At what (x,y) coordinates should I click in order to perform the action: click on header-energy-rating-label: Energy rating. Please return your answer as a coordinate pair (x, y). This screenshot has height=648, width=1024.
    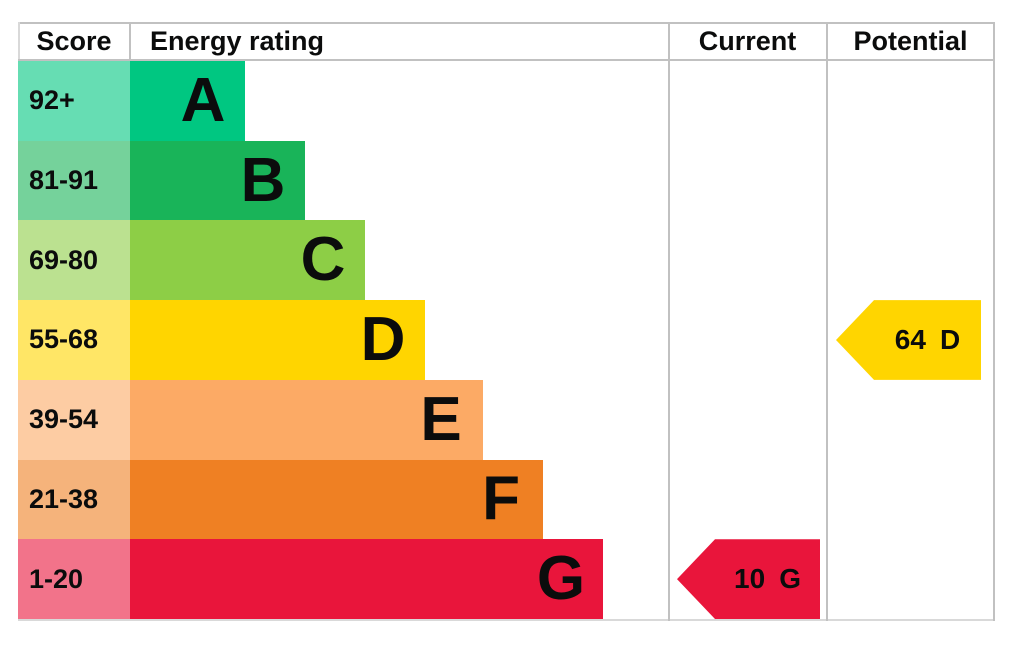
    Looking at the image, I should click on (237, 41).